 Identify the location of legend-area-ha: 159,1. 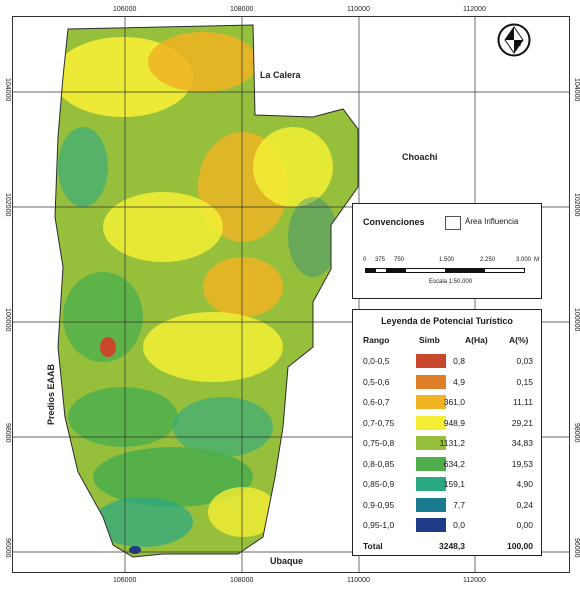
(454, 484).